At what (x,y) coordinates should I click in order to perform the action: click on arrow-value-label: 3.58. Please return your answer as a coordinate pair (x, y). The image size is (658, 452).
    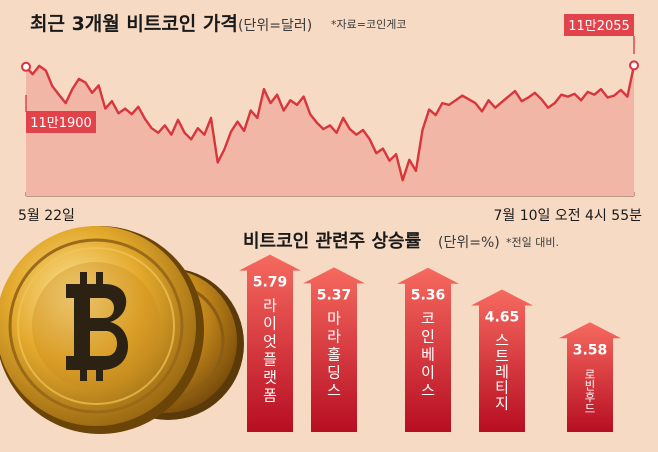
    Looking at the image, I should click on (590, 350).